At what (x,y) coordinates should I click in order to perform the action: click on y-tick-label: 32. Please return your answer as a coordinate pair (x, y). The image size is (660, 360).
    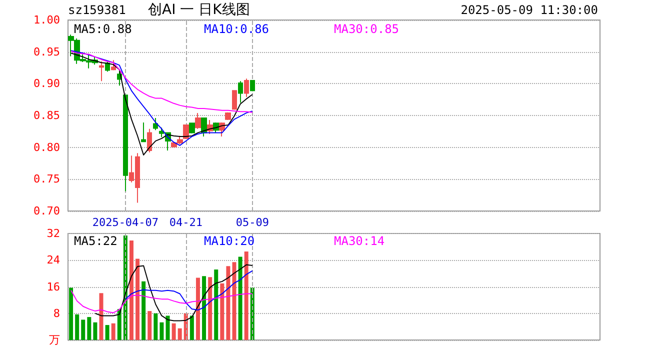
    Looking at the image, I should click on (53, 233).